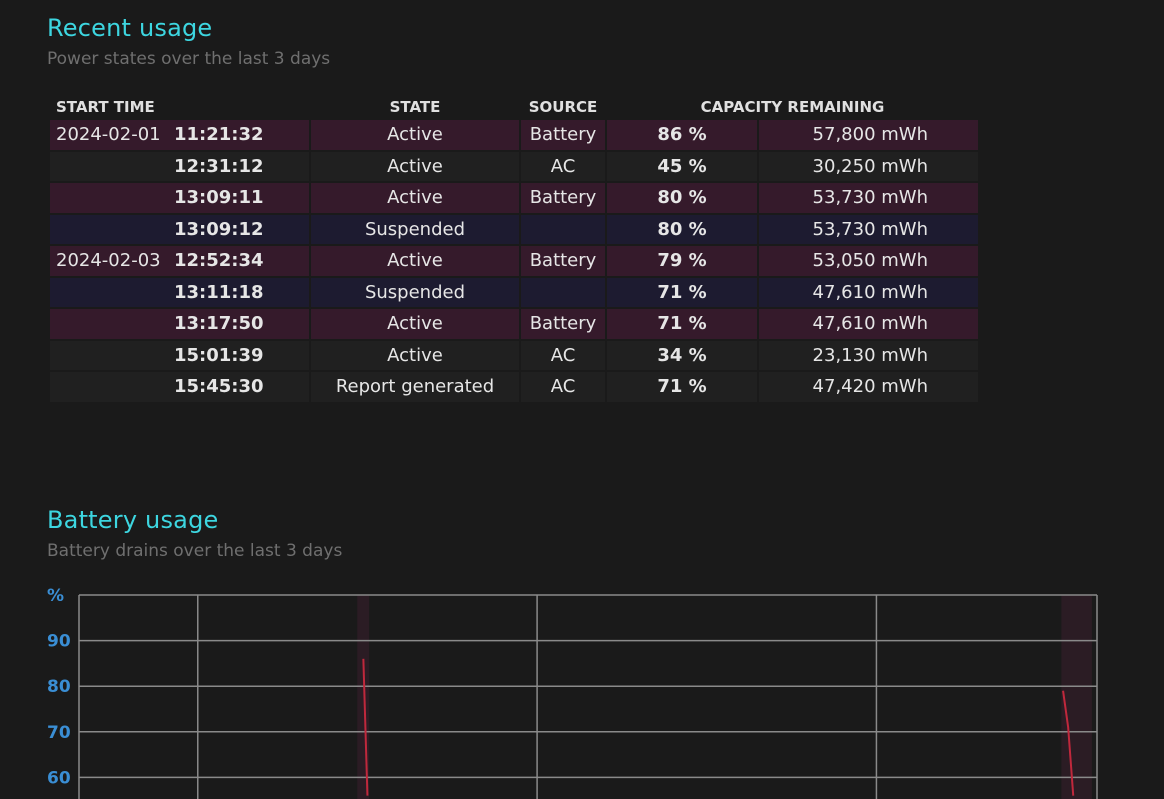 Image resolution: width=1164 pixels, height=799 pixels. I want to click on cell-start-time: 13:11:18, so click(179, 292).